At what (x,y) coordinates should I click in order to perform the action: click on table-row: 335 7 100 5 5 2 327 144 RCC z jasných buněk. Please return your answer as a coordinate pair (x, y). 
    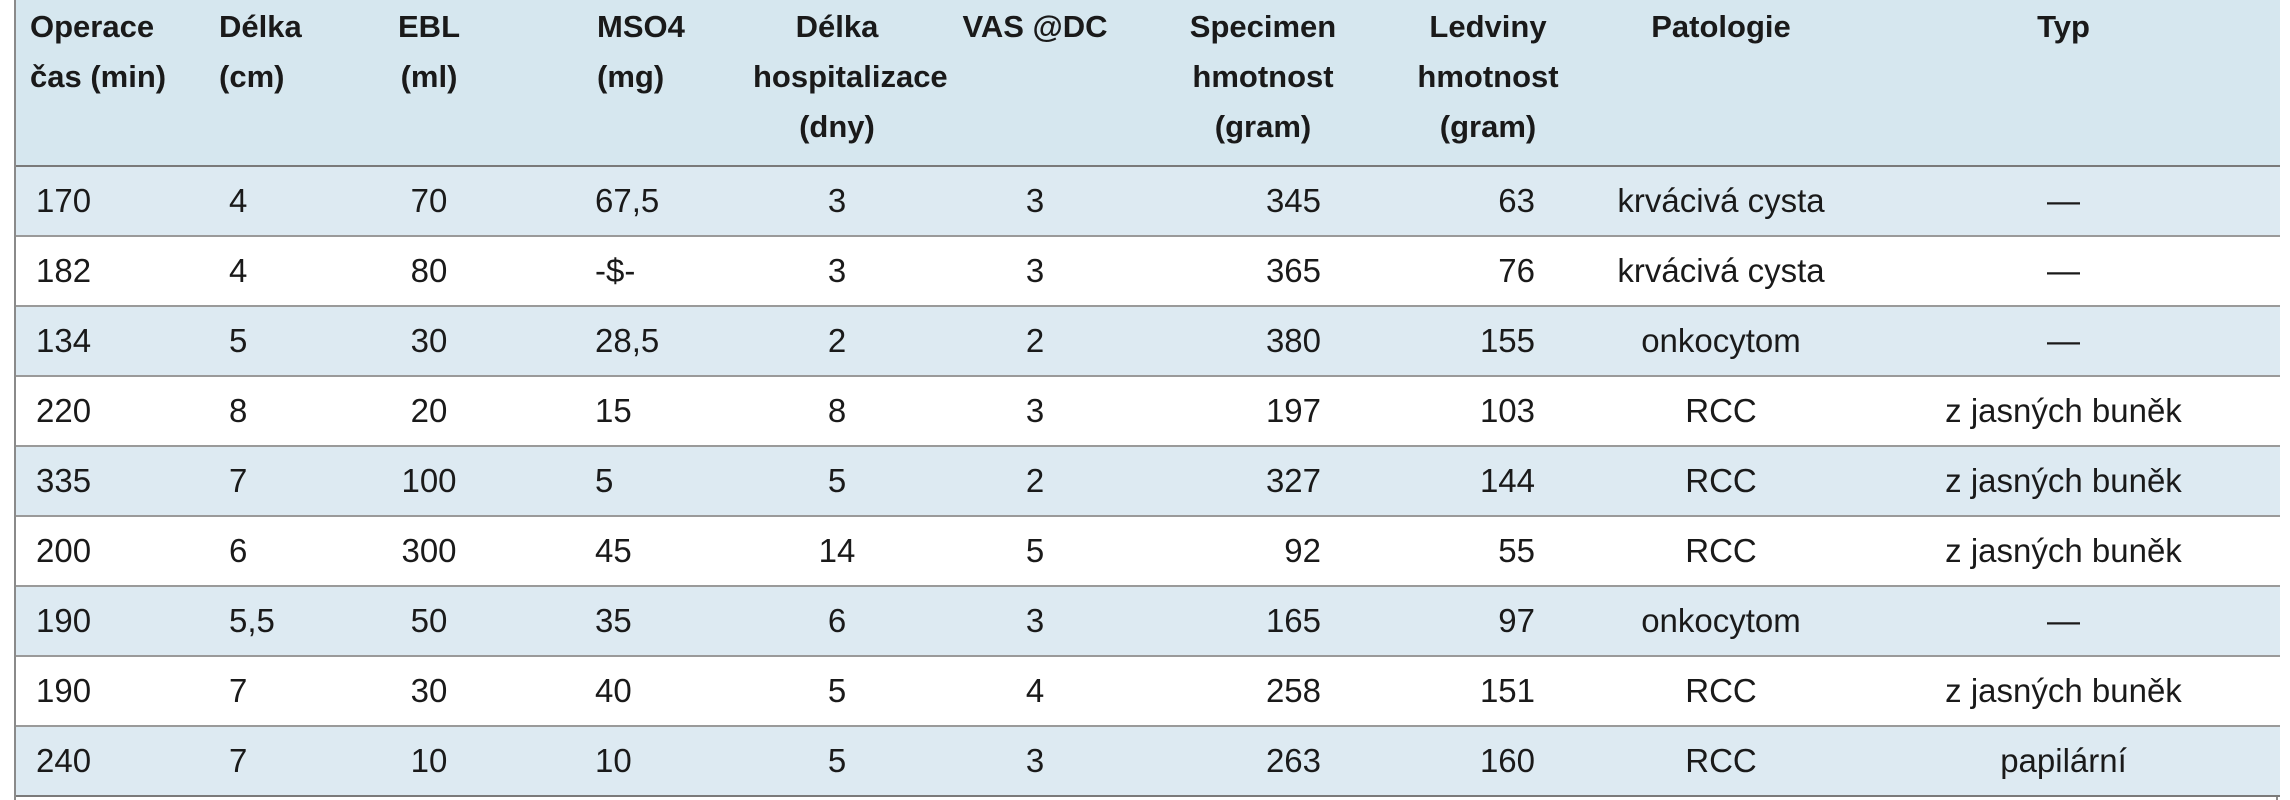
    Looking at the image, I should click on (1148, 481).